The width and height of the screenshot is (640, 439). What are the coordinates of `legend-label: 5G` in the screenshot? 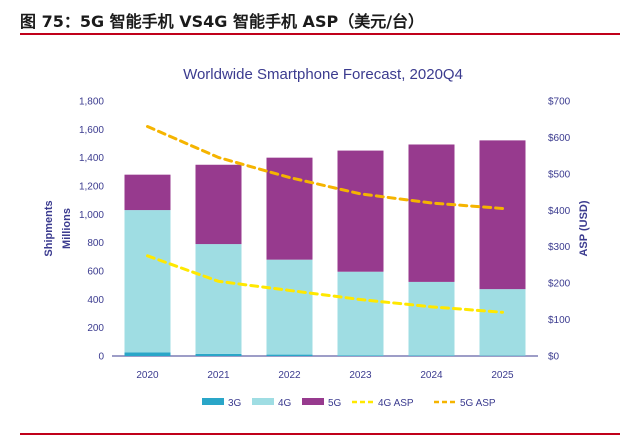 It's located at (335, 403).